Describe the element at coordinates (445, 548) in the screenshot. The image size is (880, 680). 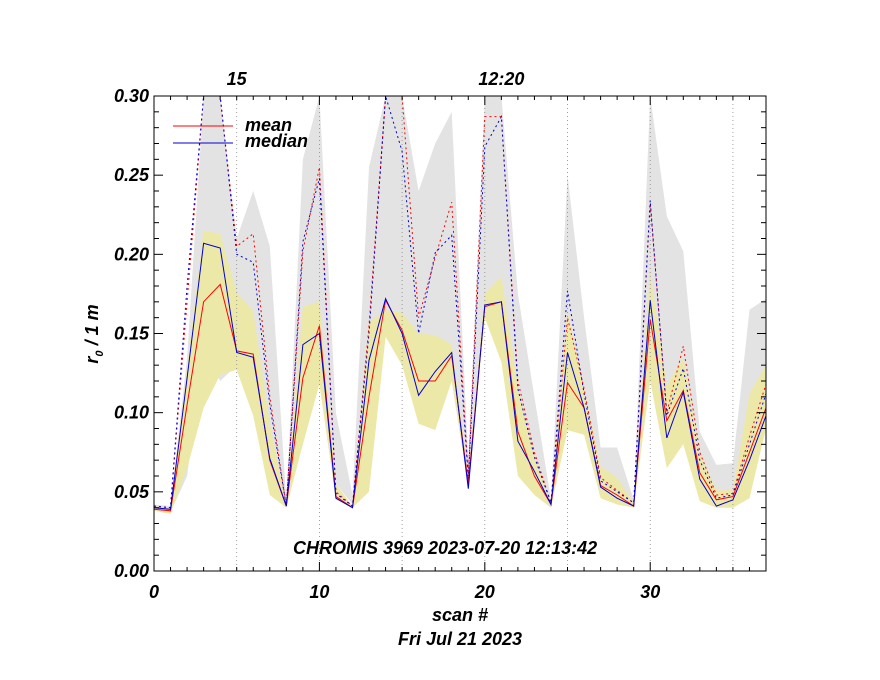
I see `chart-title: CHROMIS 3969 2023-07-20 12:13:42` at that location.